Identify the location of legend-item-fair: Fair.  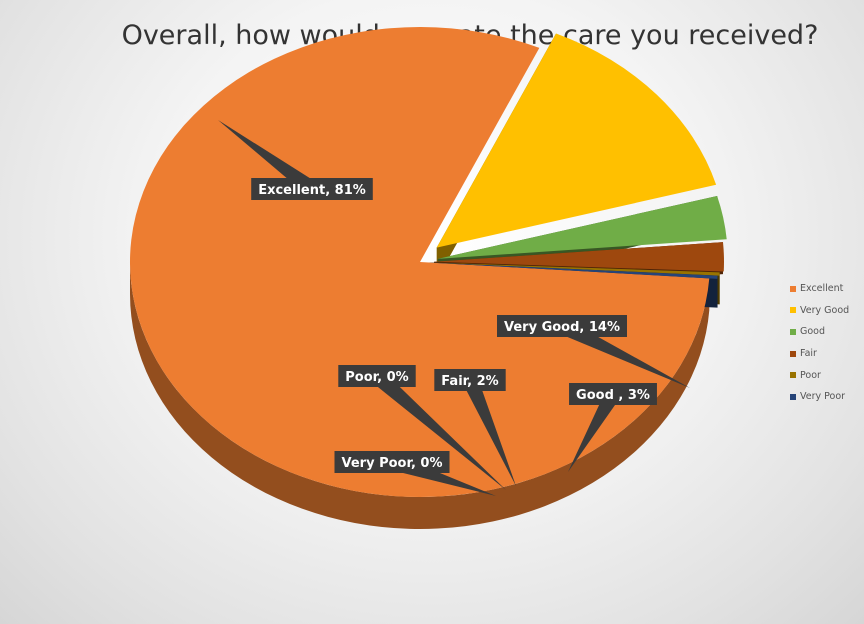
(819, 354).